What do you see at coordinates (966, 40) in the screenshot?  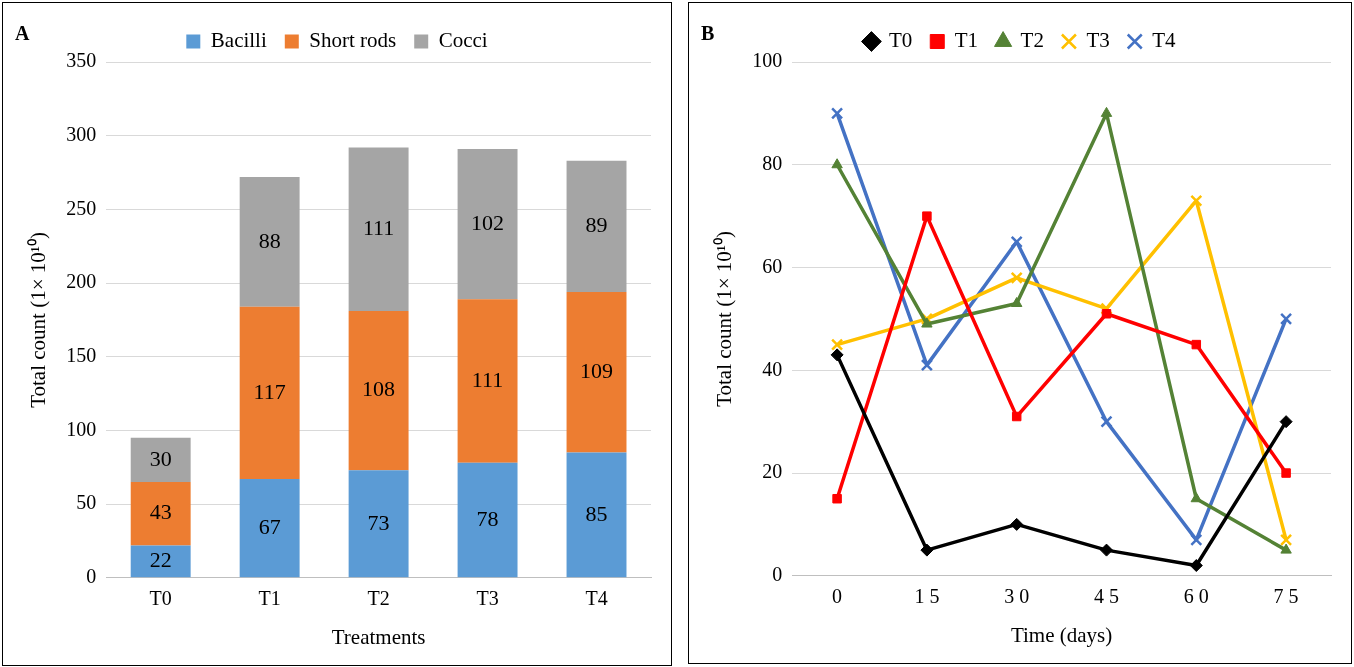 I see `legend-label: T1` at bounding box center [966, 40].